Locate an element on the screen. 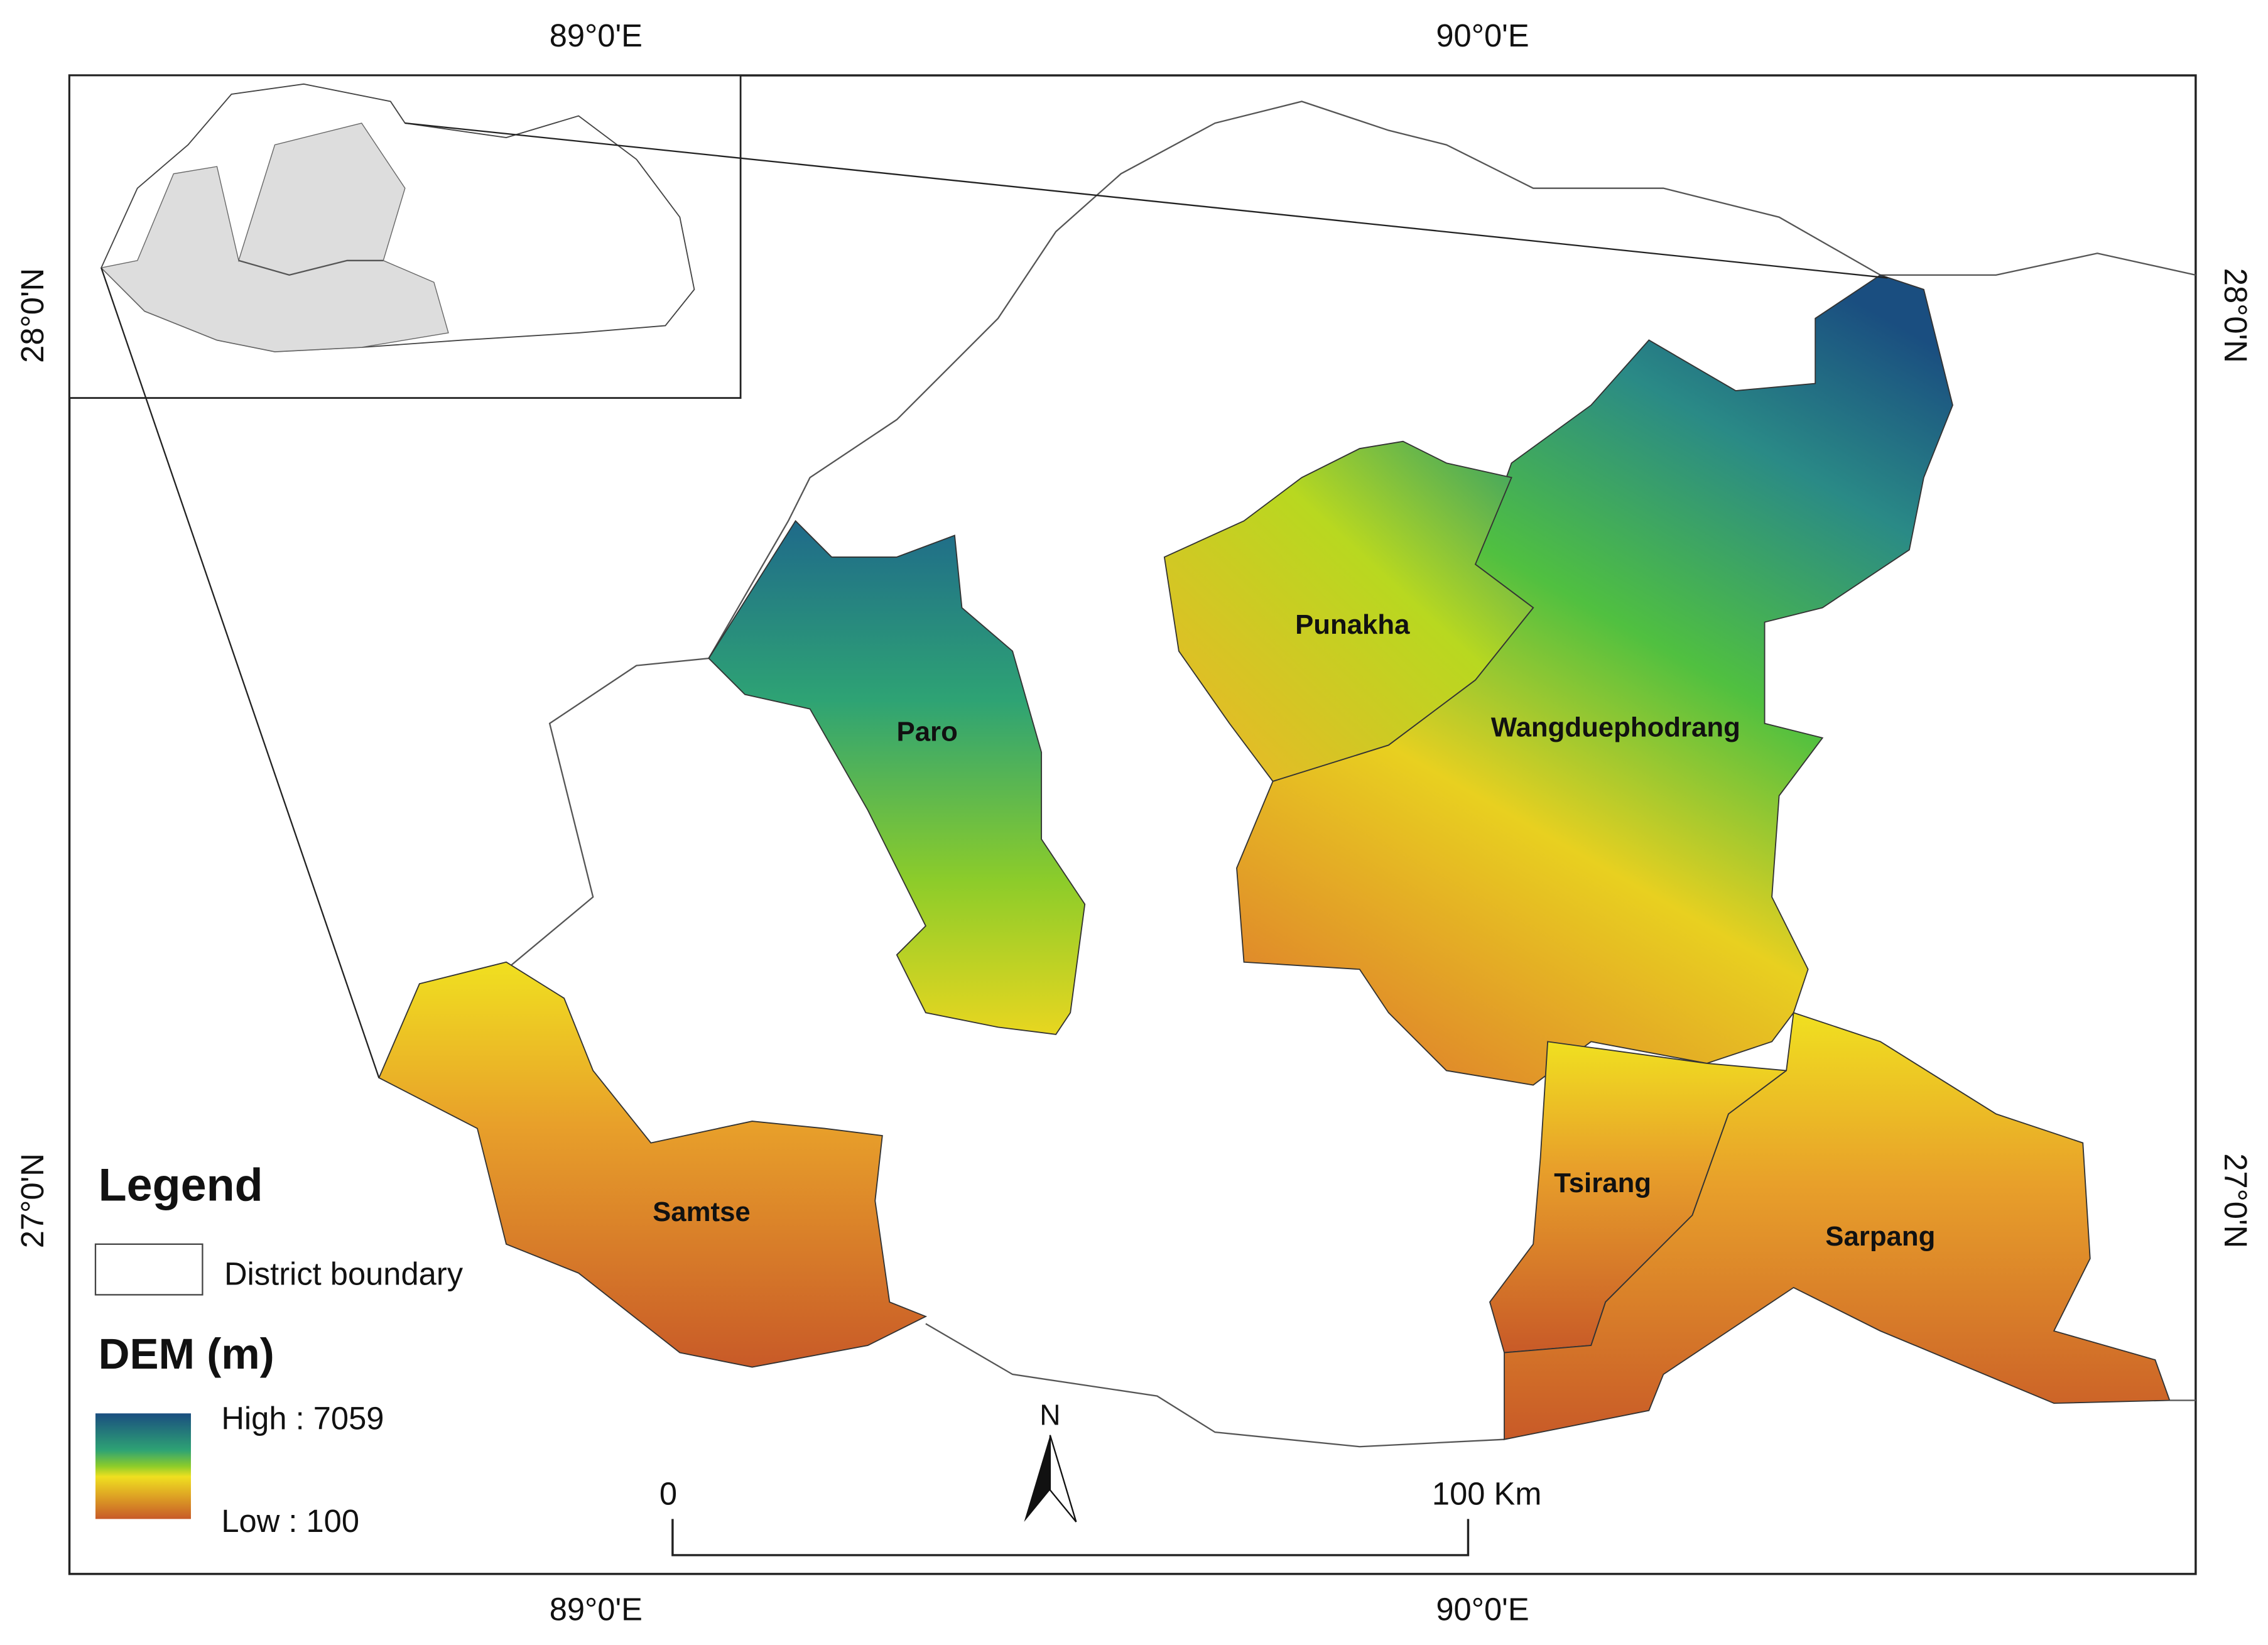 Image resolution: width=2268 pixels, height=1645 pixels. district-label: Samtse is located at coordinates (702, 1212).